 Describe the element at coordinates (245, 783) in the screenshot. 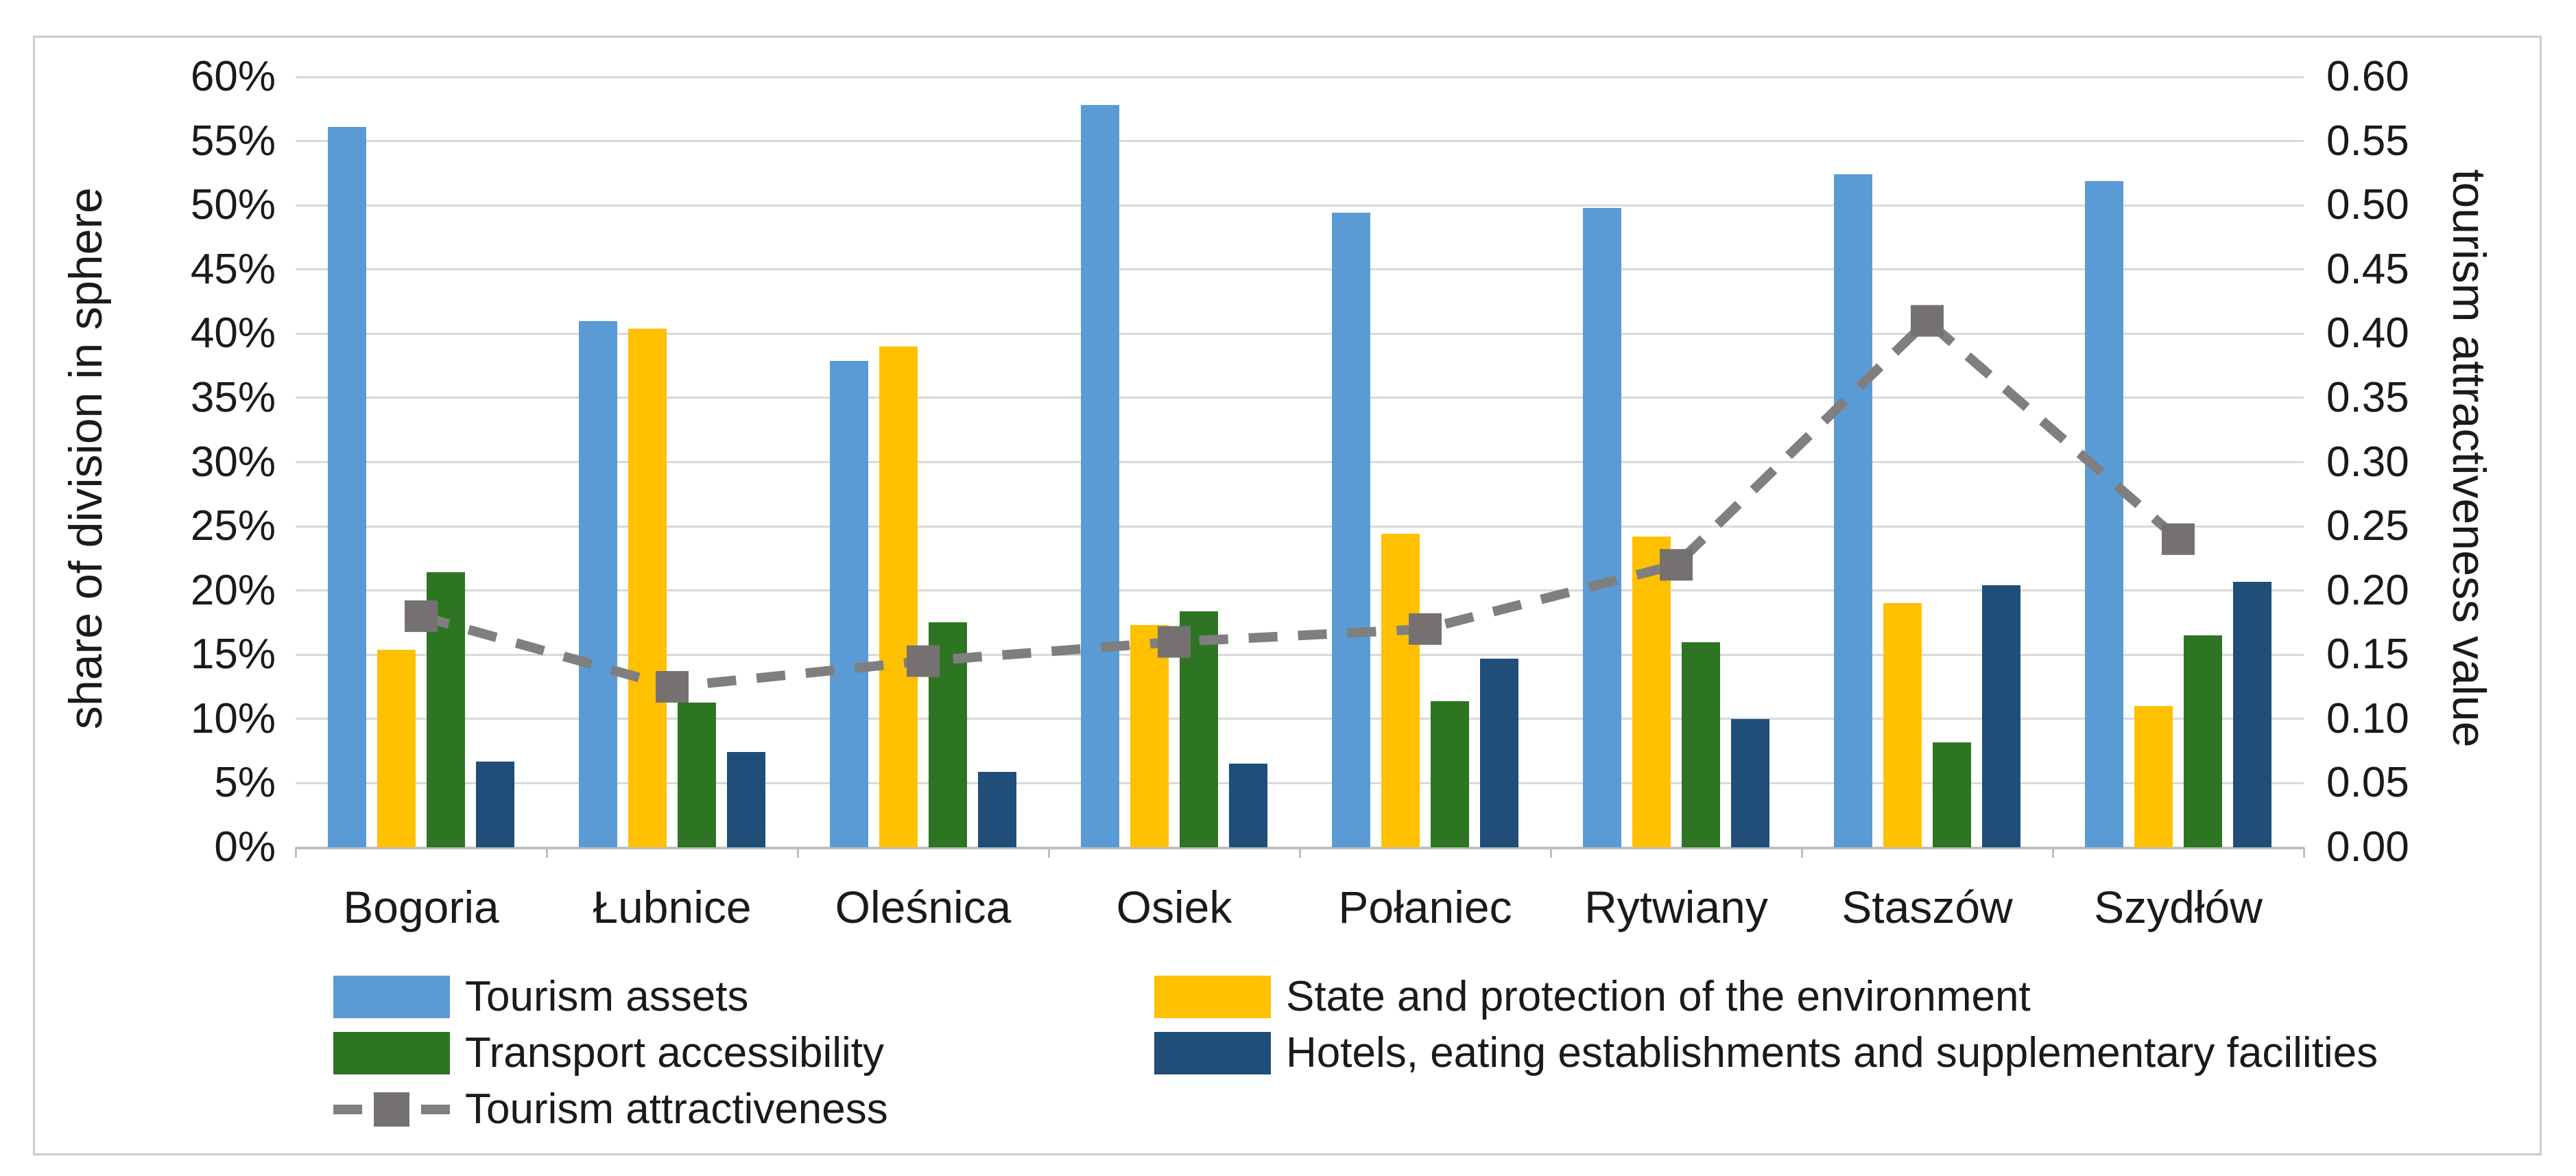

I see `left-axis-tick-label: 5%` at that location.